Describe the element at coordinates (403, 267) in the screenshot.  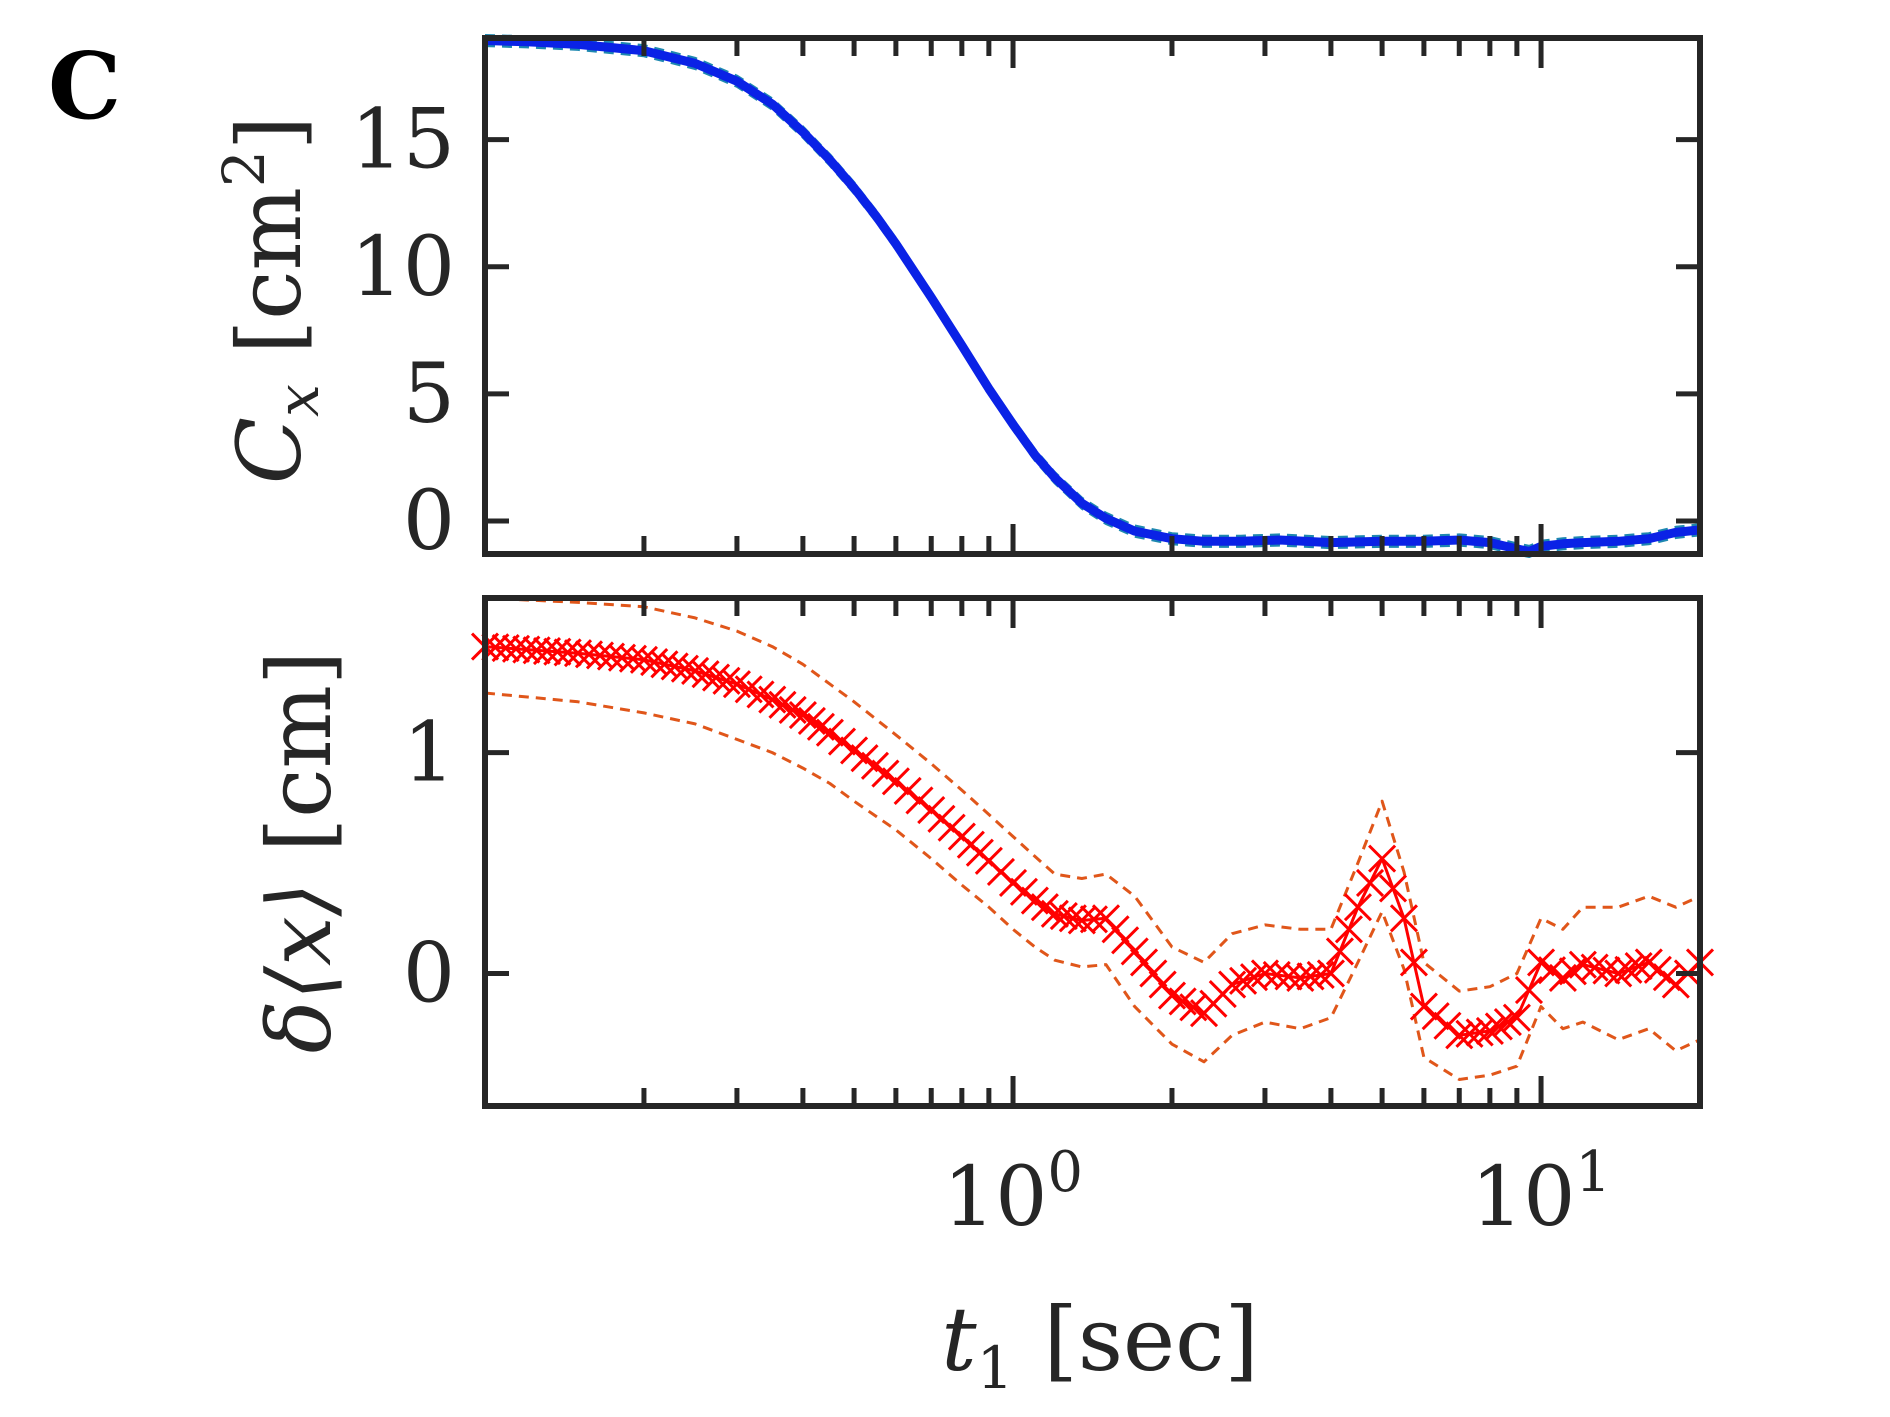
I see `ytick-label: 10` at that location.